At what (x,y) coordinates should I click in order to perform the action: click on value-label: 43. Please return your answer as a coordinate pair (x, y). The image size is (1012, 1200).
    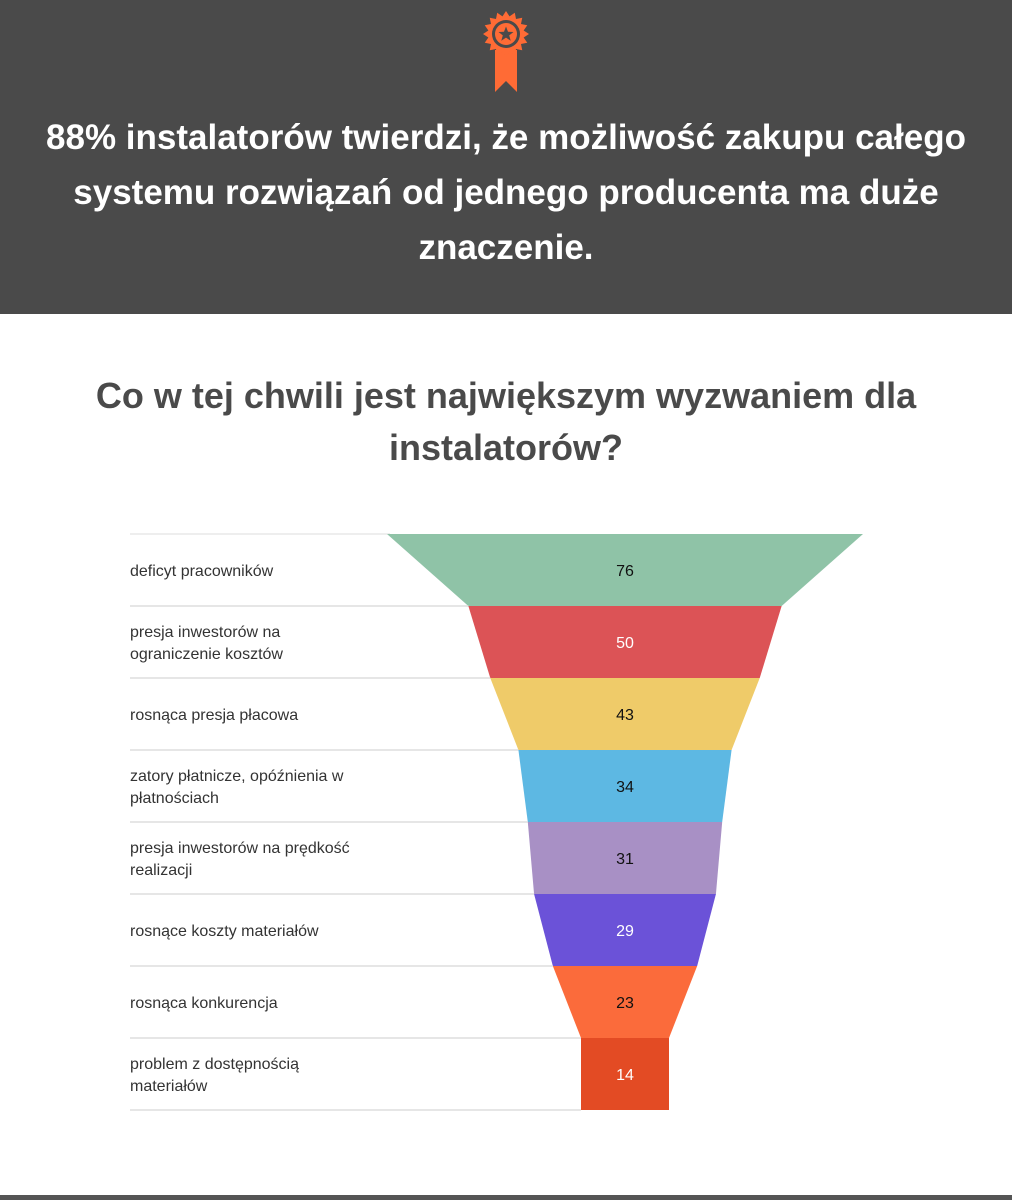
    Looking at the image, I should click on (625, 715).